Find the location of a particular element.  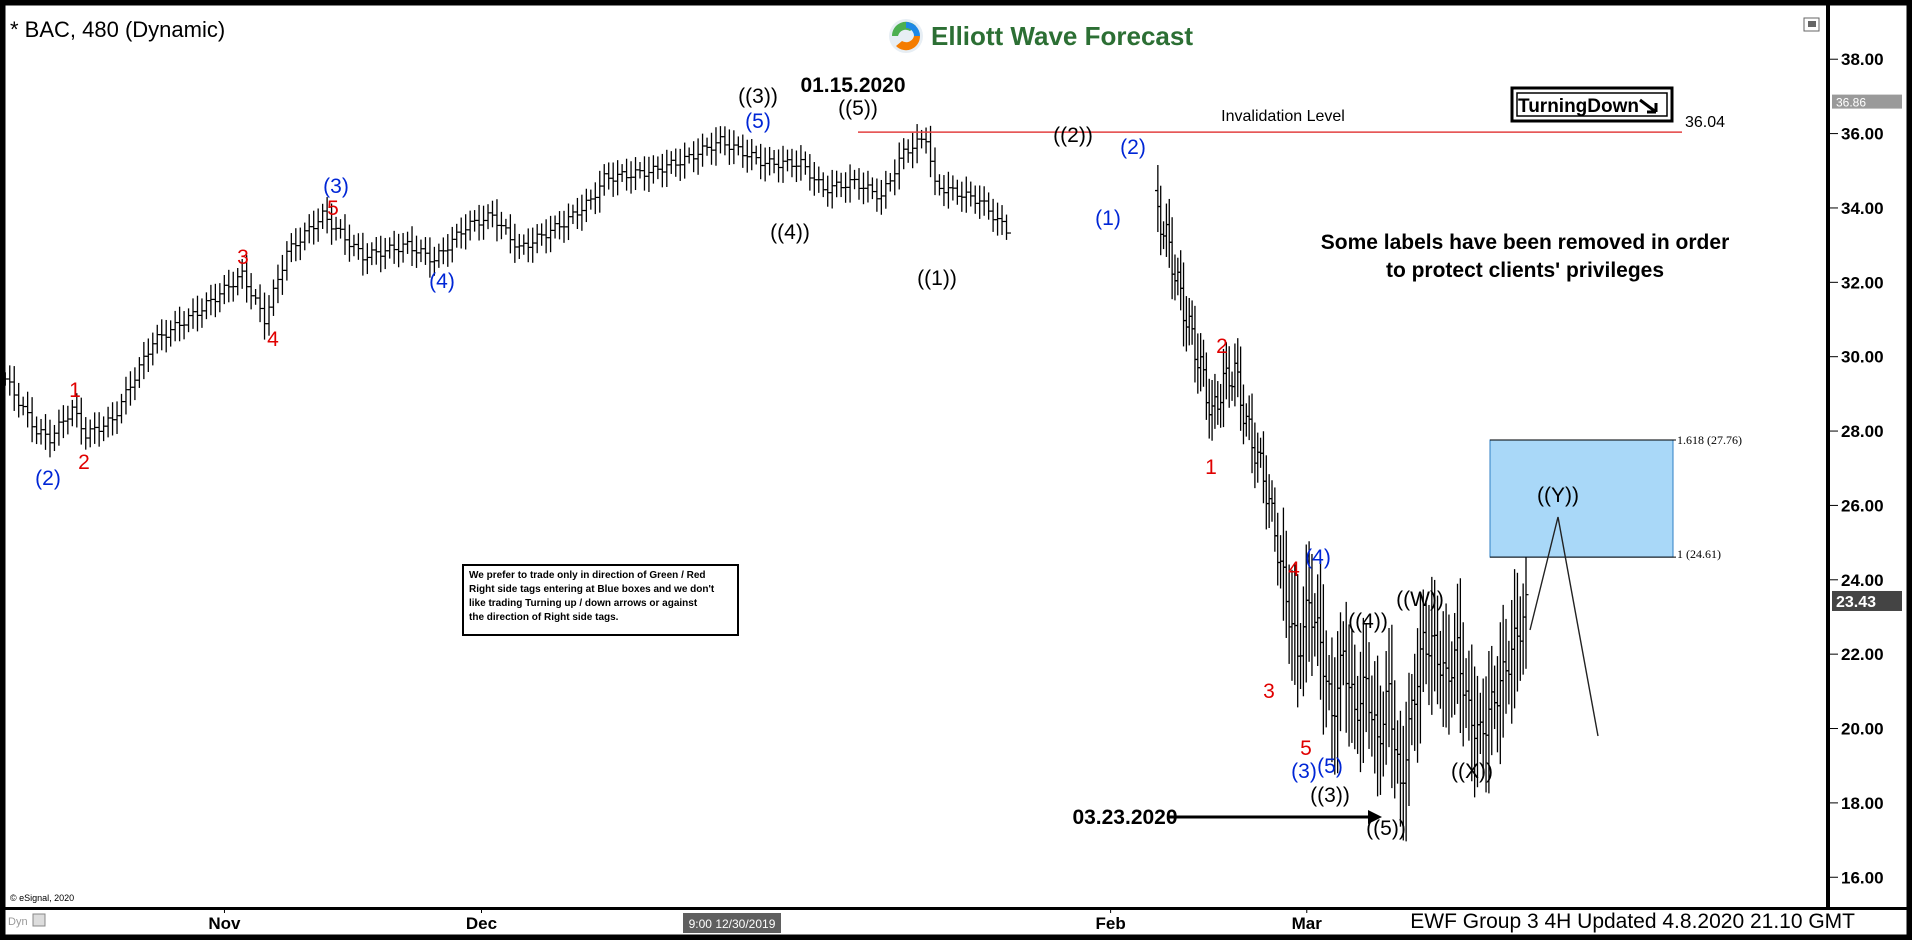

date-bottom: 03.23.2020 is located at coordinates (1124, 817).